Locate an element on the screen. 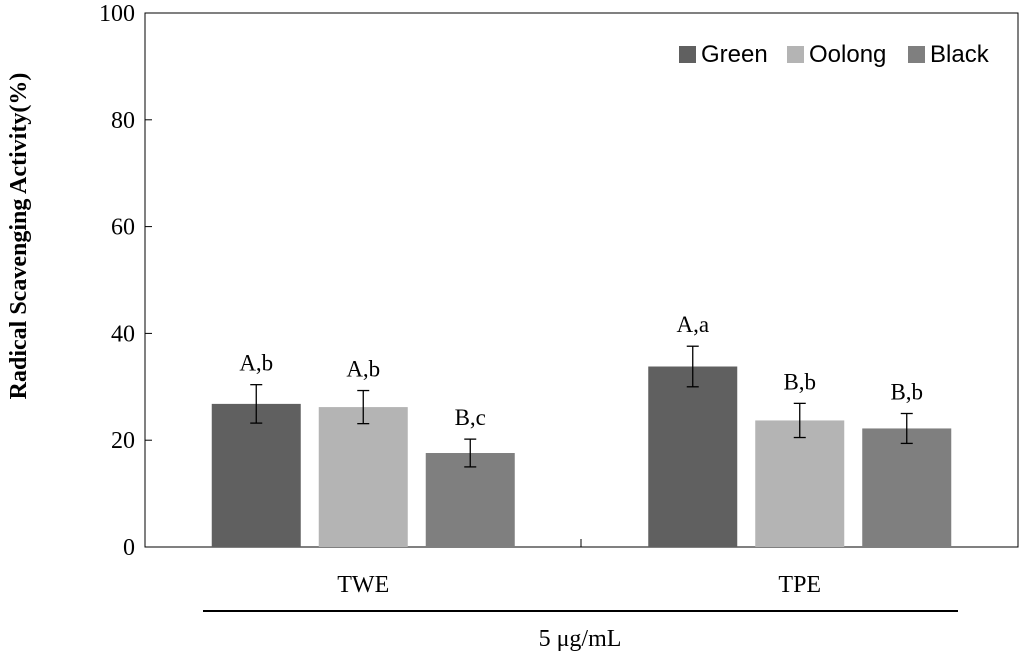  bar-oolong-twe is located at coordinates (363, 477).